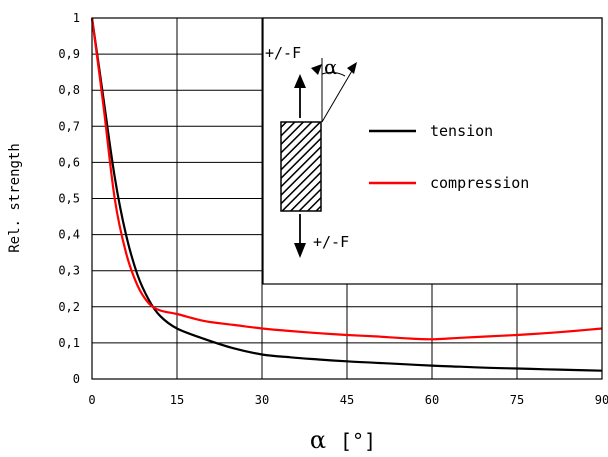  Describe the element at coordinates (69, 271) in the screenshot. I see `y-tick-label: 0,3` at that location.